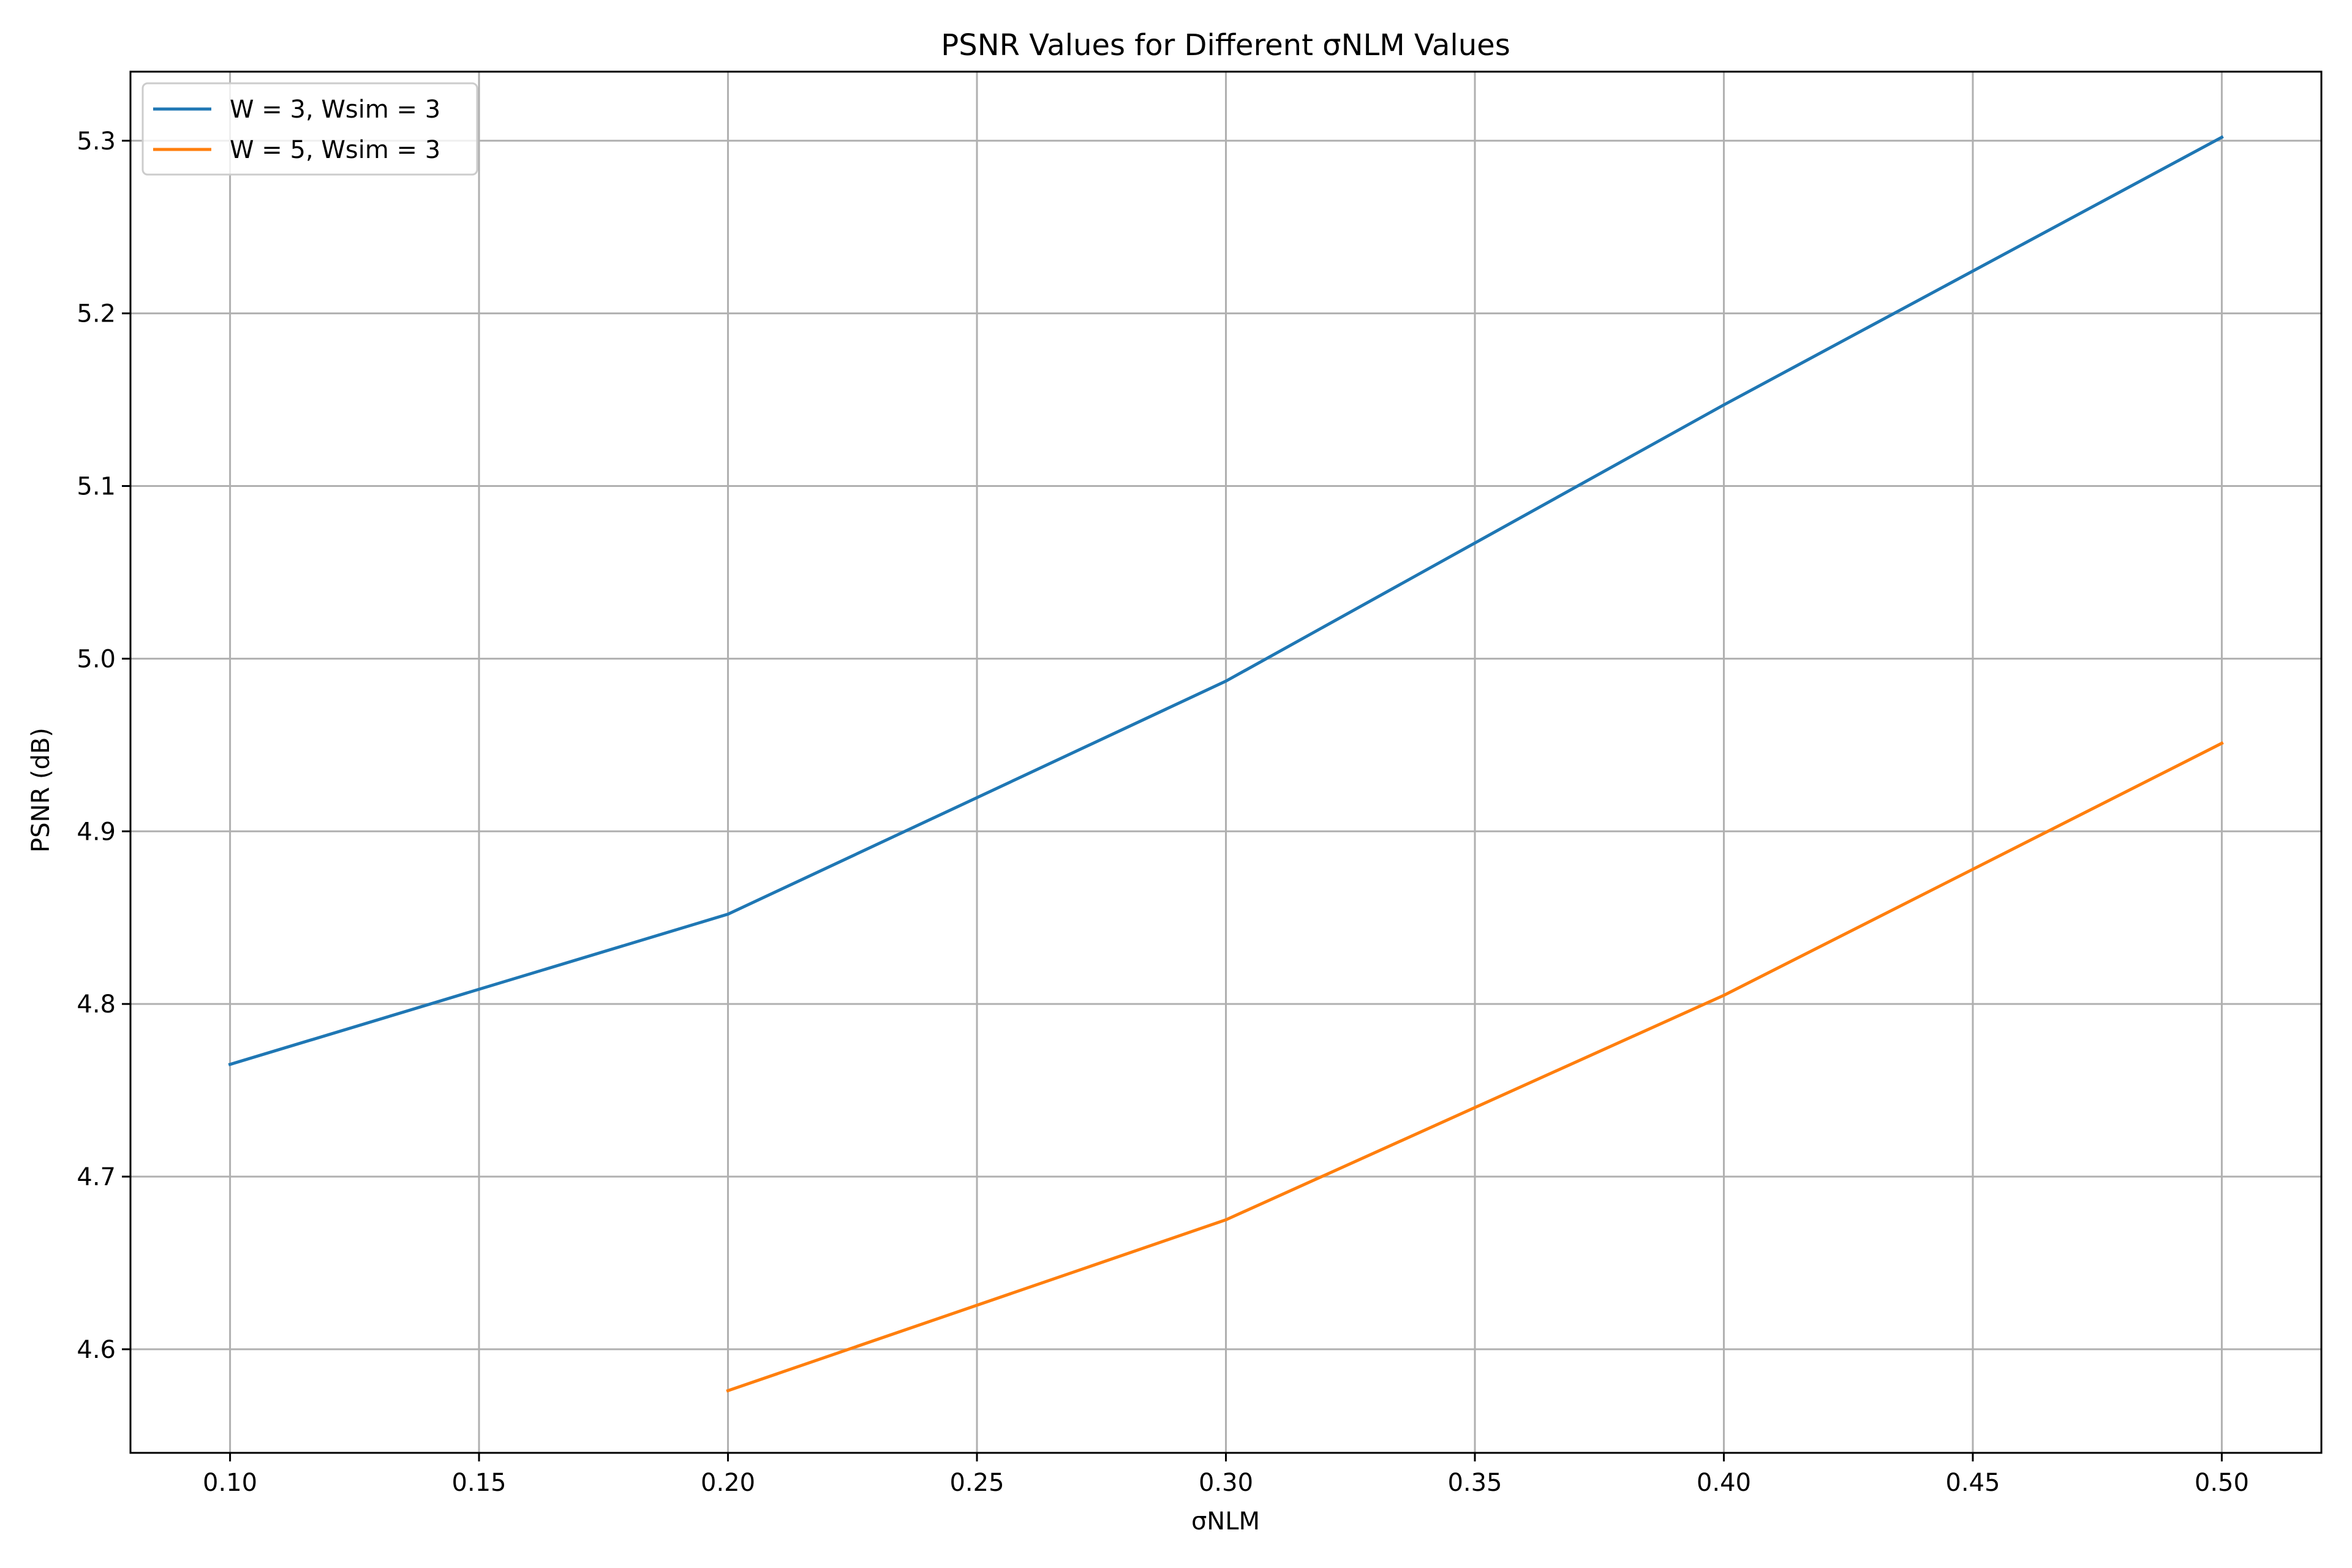  I want to click on x-tick-label: 0.10, so click(230, 1483).